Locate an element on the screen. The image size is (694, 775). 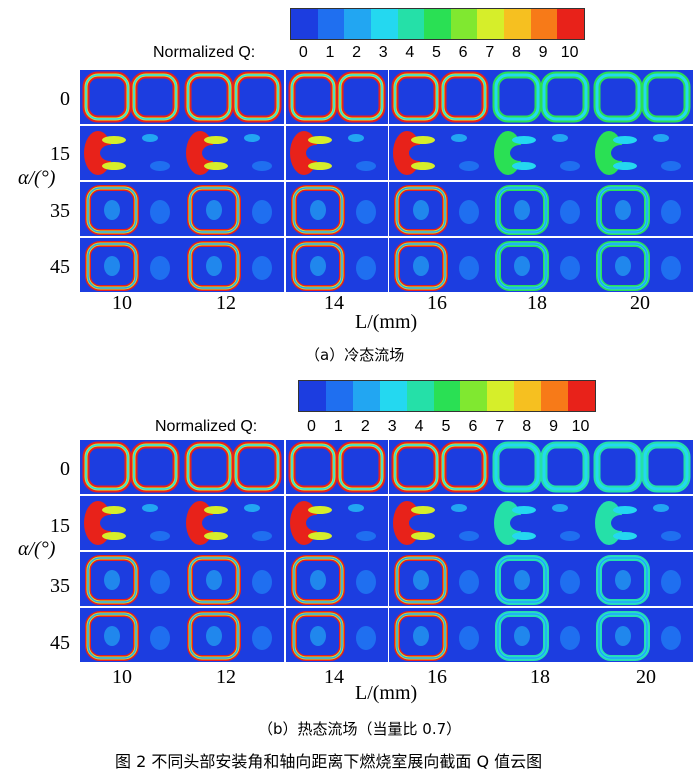
y-axis-title-a: α/(°) is located at coordinates (37, 178).